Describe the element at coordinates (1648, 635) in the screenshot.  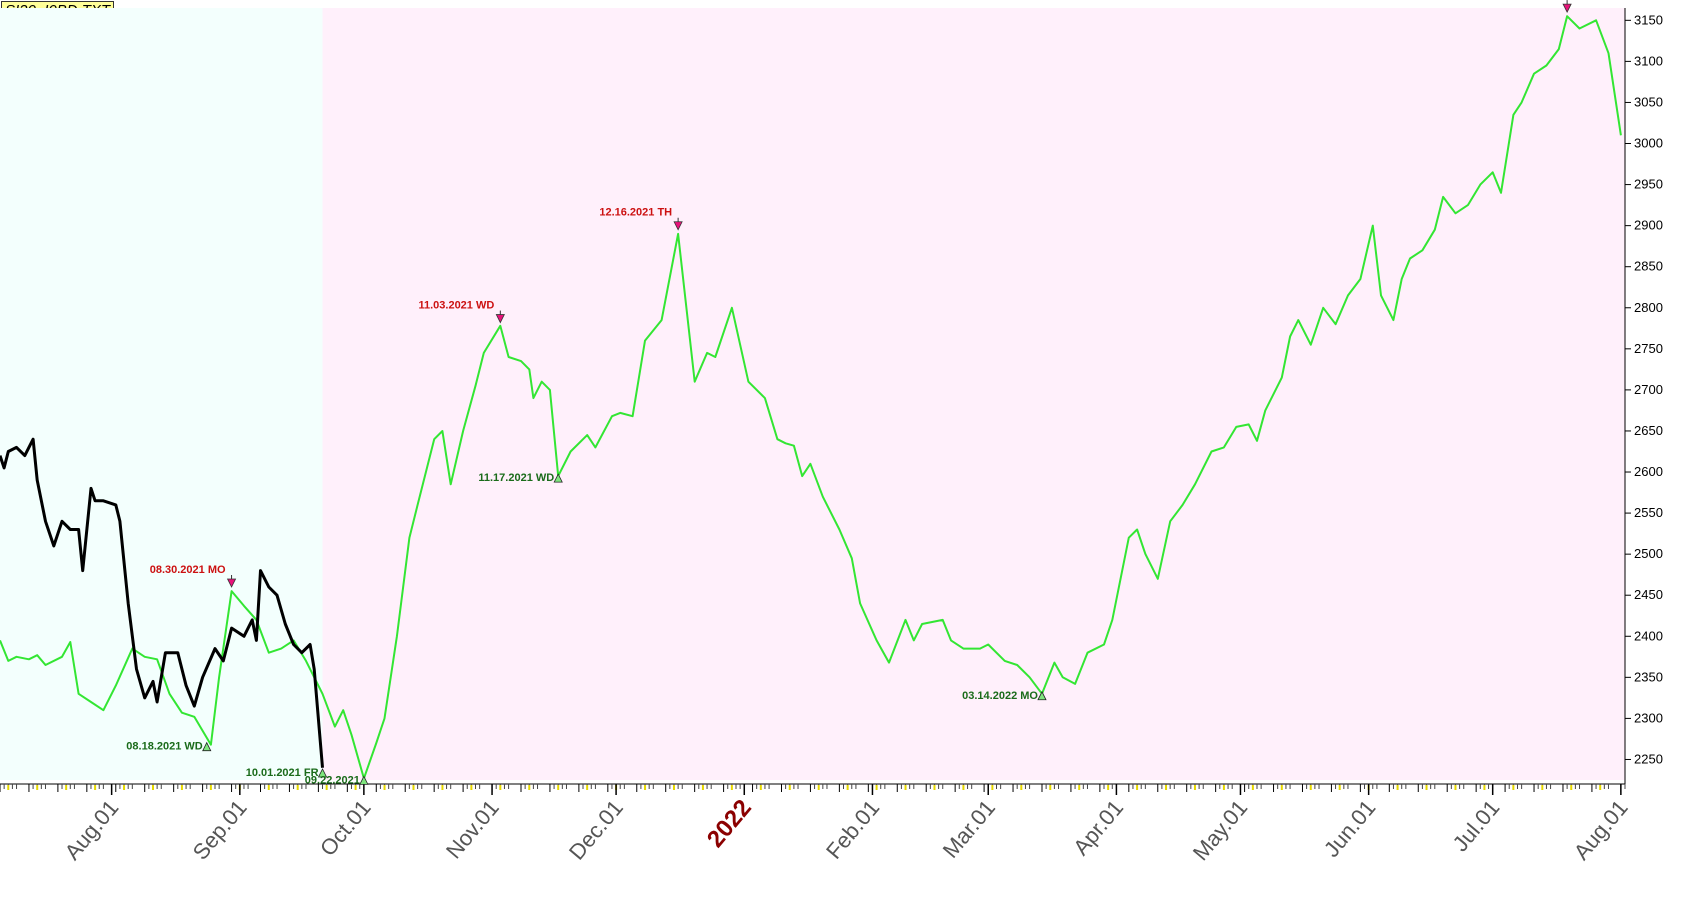
I see `y-tick-label: 2400` at that location.